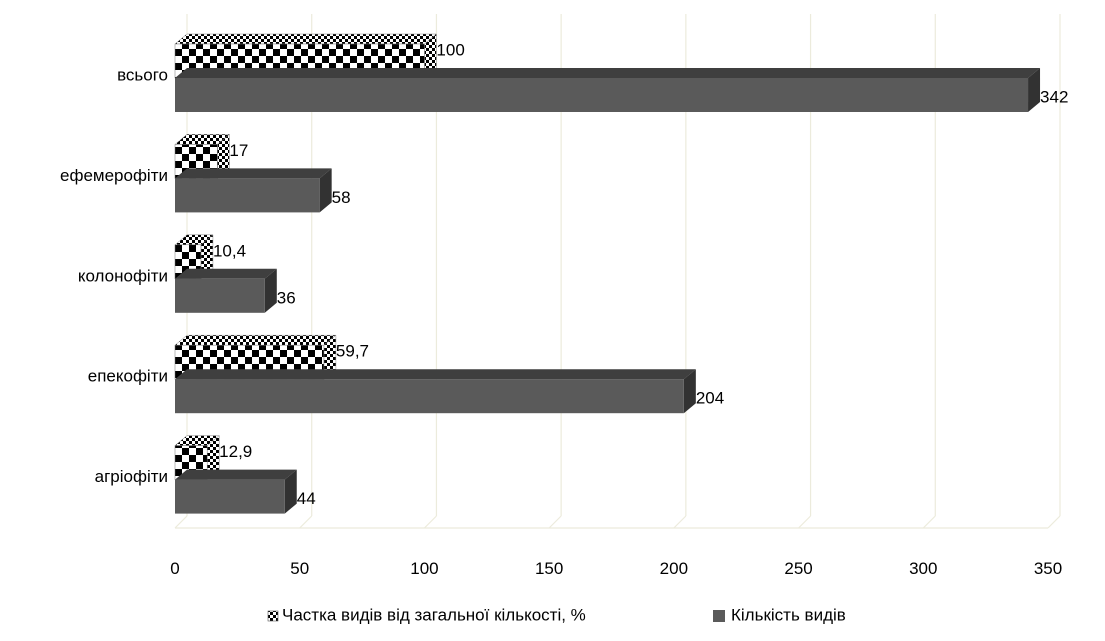  What do you see at coordinates (229, 250) in the screenshot?
I see `data-label-share: 10,4` at bounding box center [229, 250].